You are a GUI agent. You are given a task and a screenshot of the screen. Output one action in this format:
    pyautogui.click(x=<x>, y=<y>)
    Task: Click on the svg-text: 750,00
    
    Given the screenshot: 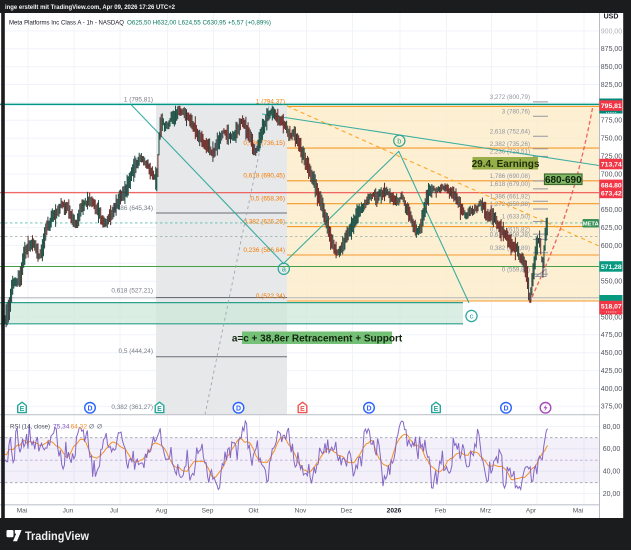 What is the action you would take?
    pyautogui.click(x=612, y=139)
    